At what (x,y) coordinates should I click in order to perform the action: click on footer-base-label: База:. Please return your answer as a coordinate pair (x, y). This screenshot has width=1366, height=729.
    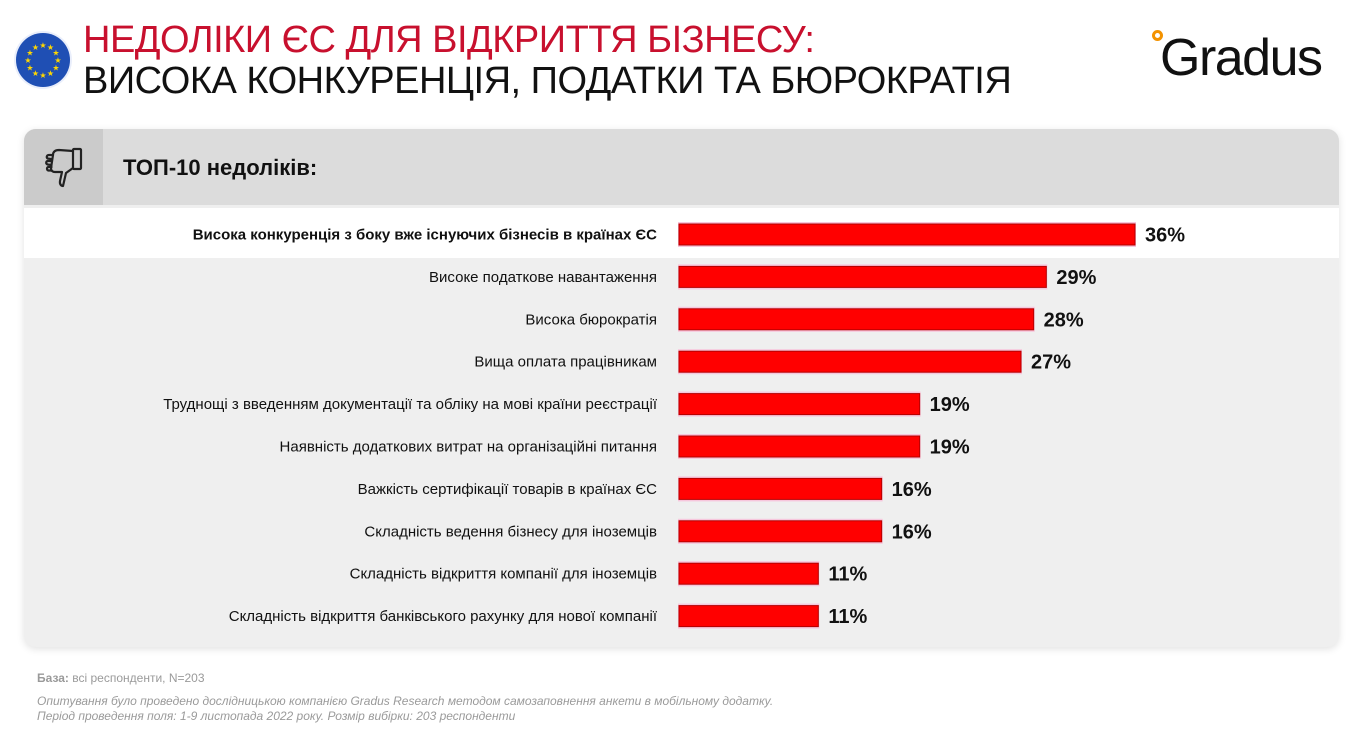
    Looking at the image, I should click on (53, 678).